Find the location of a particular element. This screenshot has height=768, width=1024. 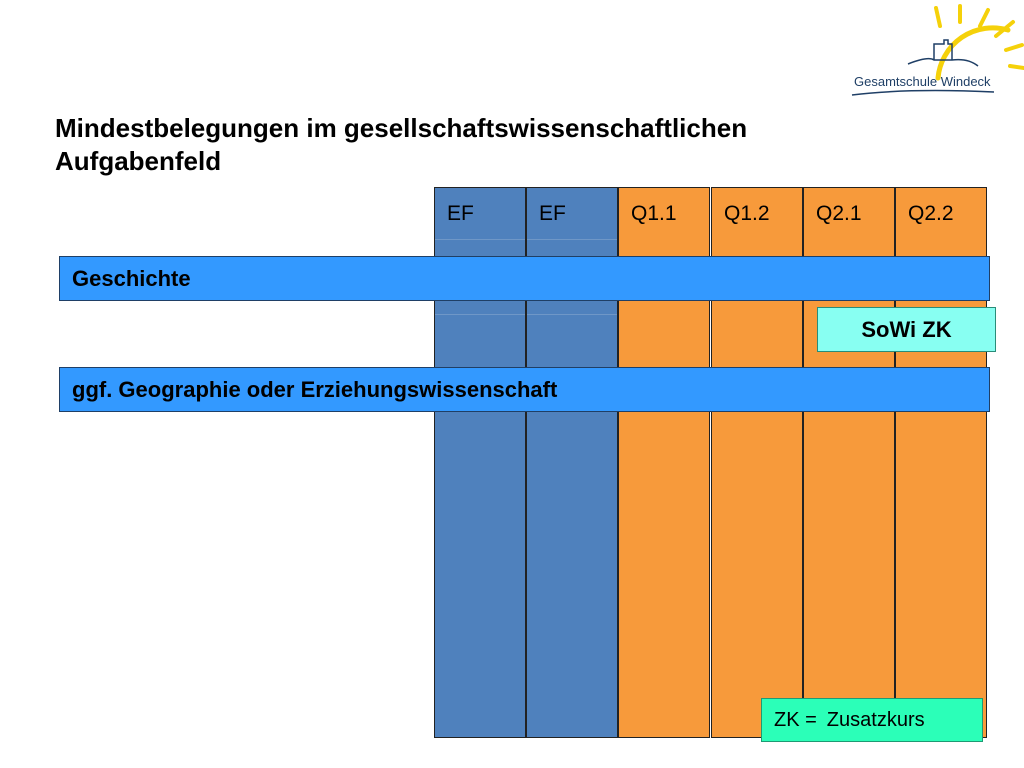

castle-icon is located at coordinates (943, 53).